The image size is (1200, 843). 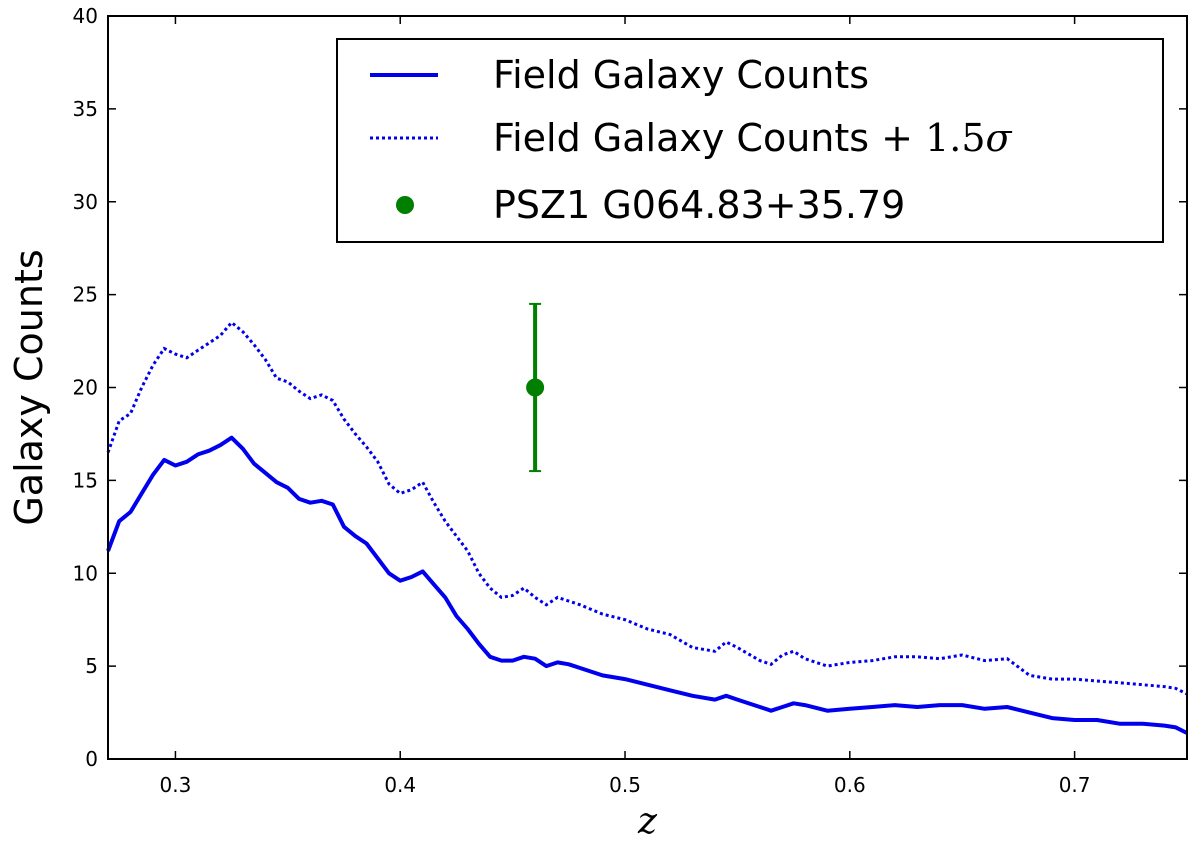 What do you see at coordinates (85, 573) in the screenshot?
I see `y-tick-label: 10` at bounding box center [85, 573].